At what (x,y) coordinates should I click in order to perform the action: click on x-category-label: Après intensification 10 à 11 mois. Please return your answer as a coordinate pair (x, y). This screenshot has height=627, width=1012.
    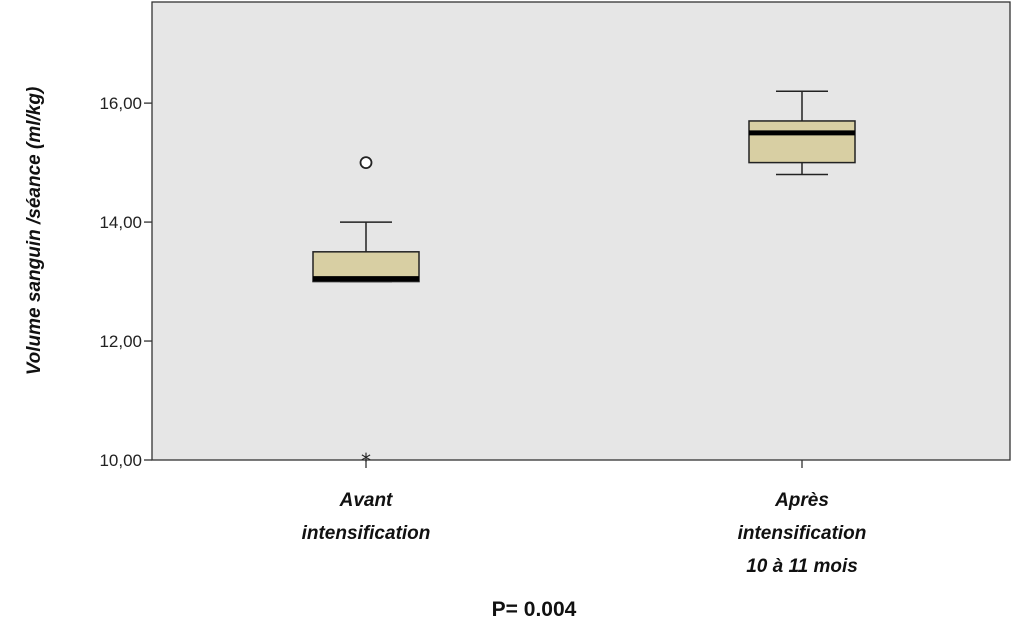
    Looking at the image, I should click on (802, 533).